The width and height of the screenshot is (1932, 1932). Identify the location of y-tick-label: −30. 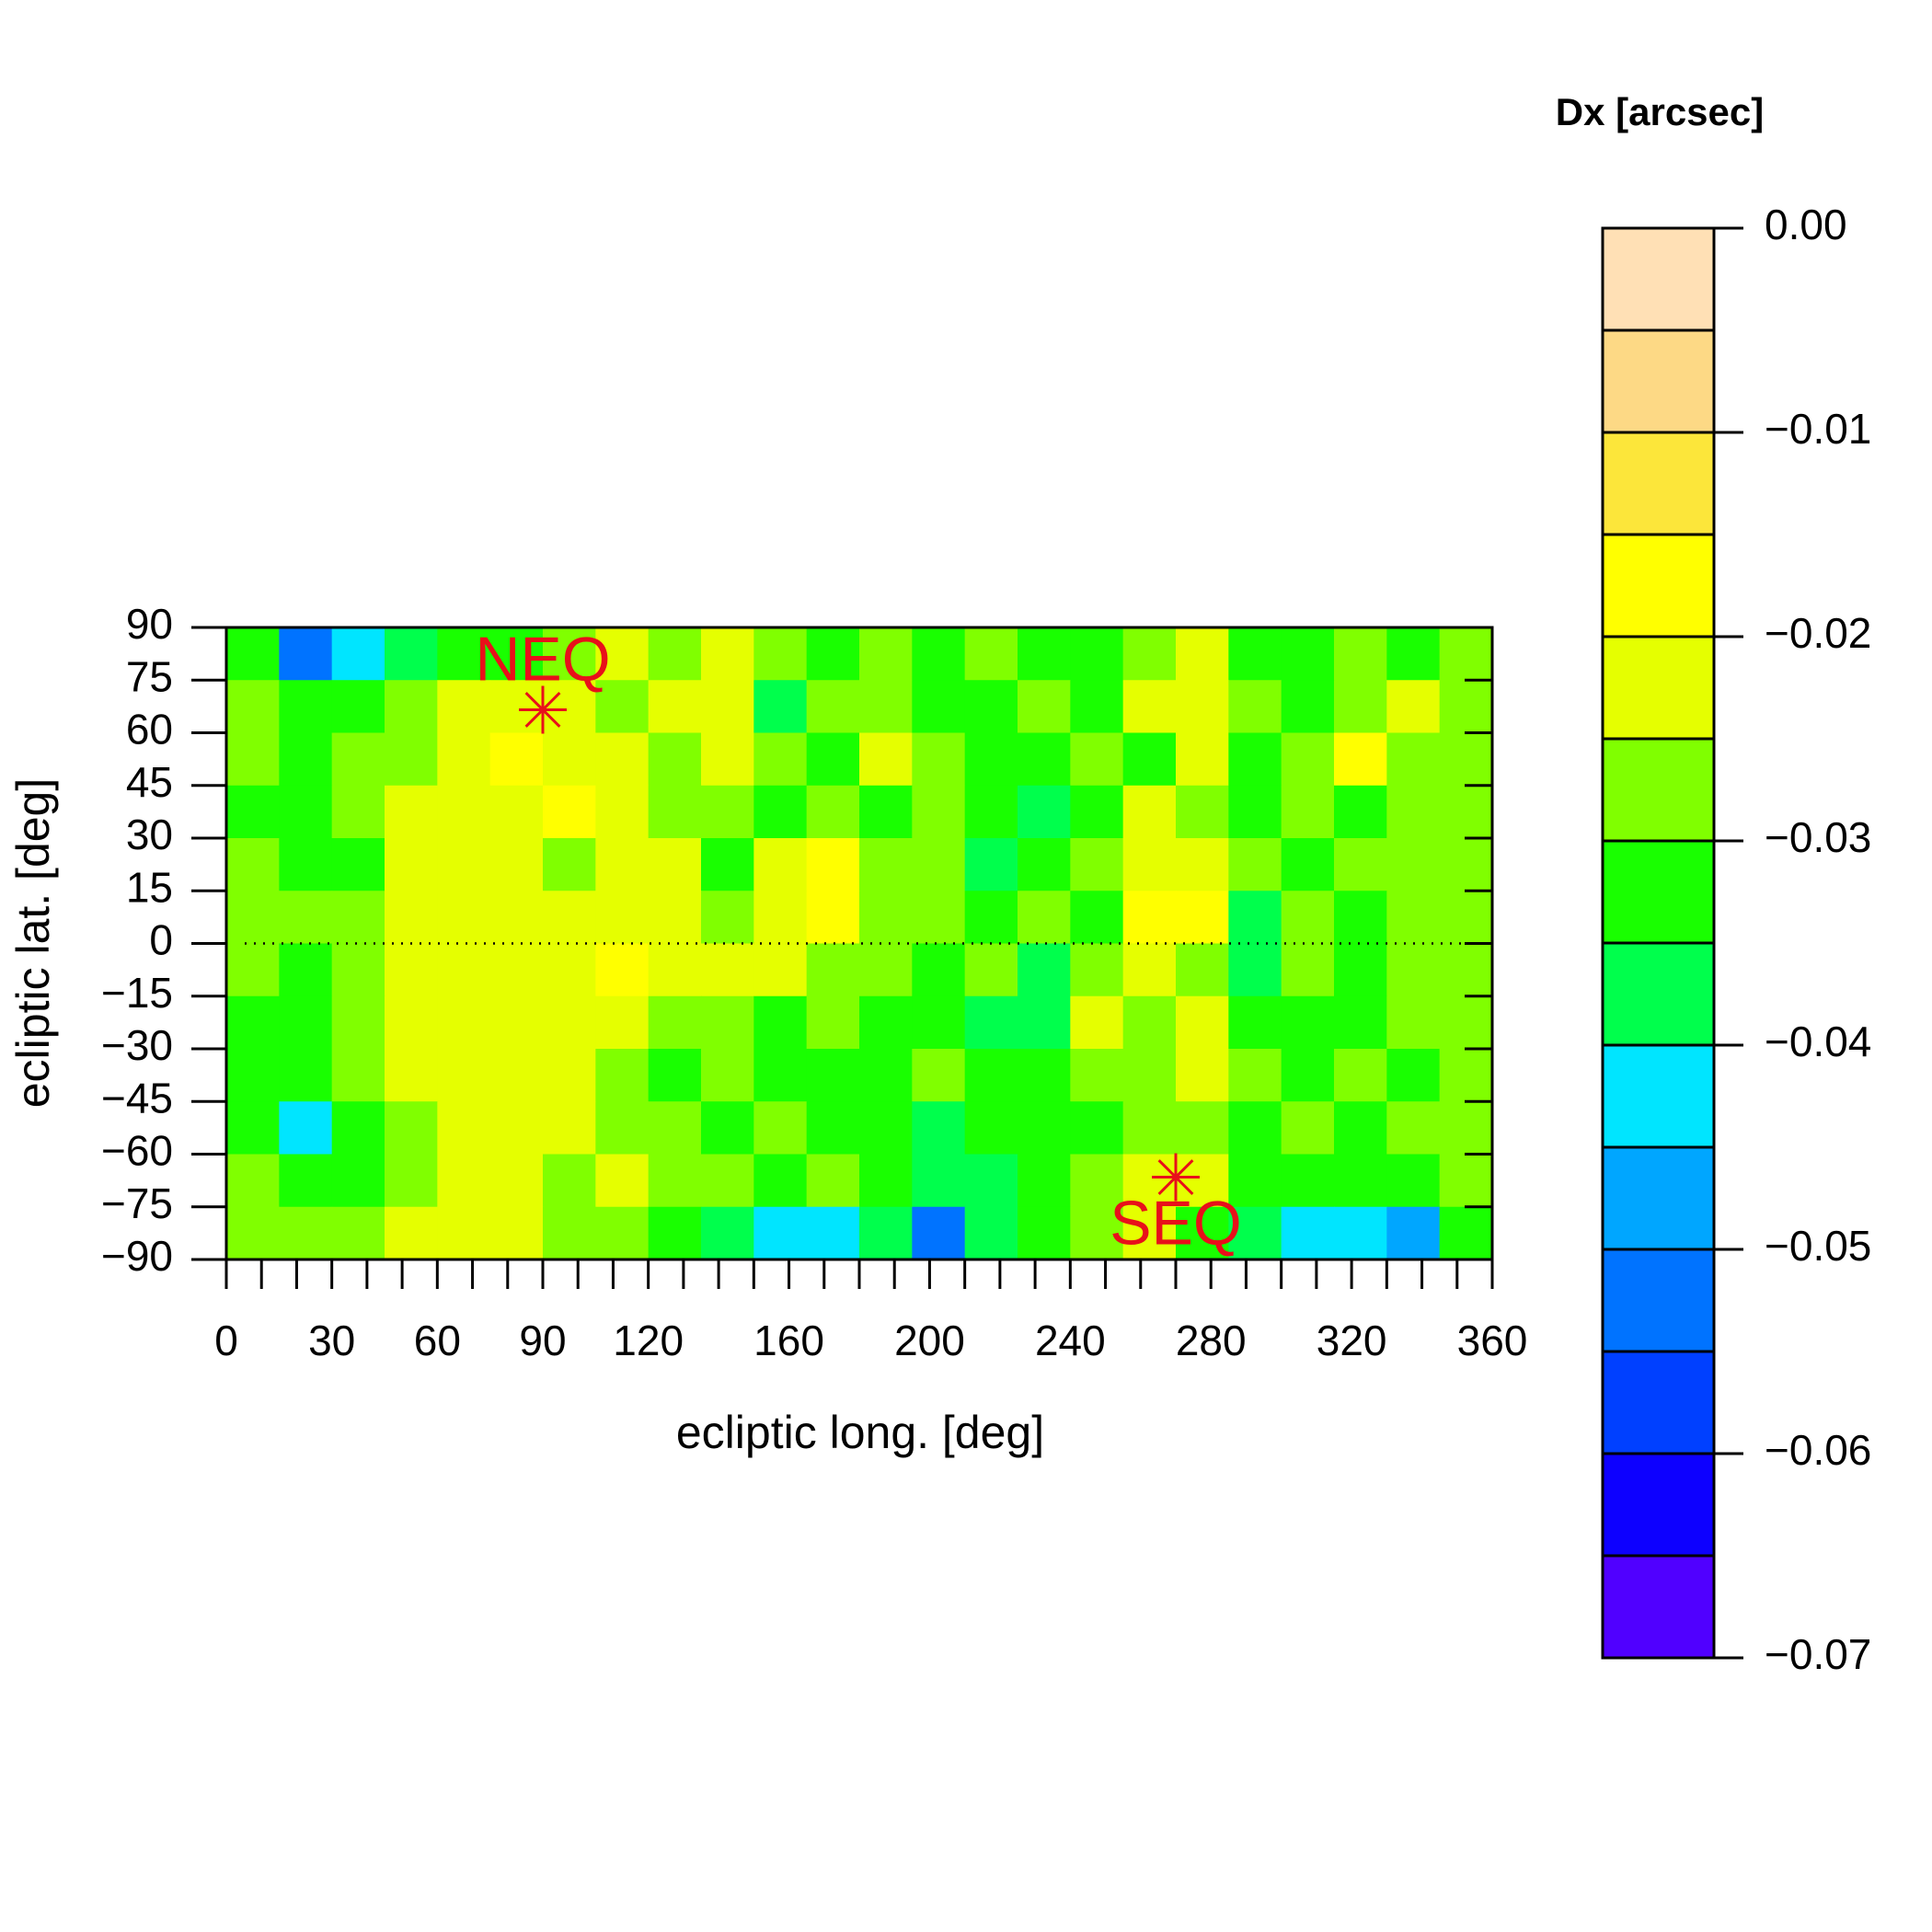
(137, 1045).